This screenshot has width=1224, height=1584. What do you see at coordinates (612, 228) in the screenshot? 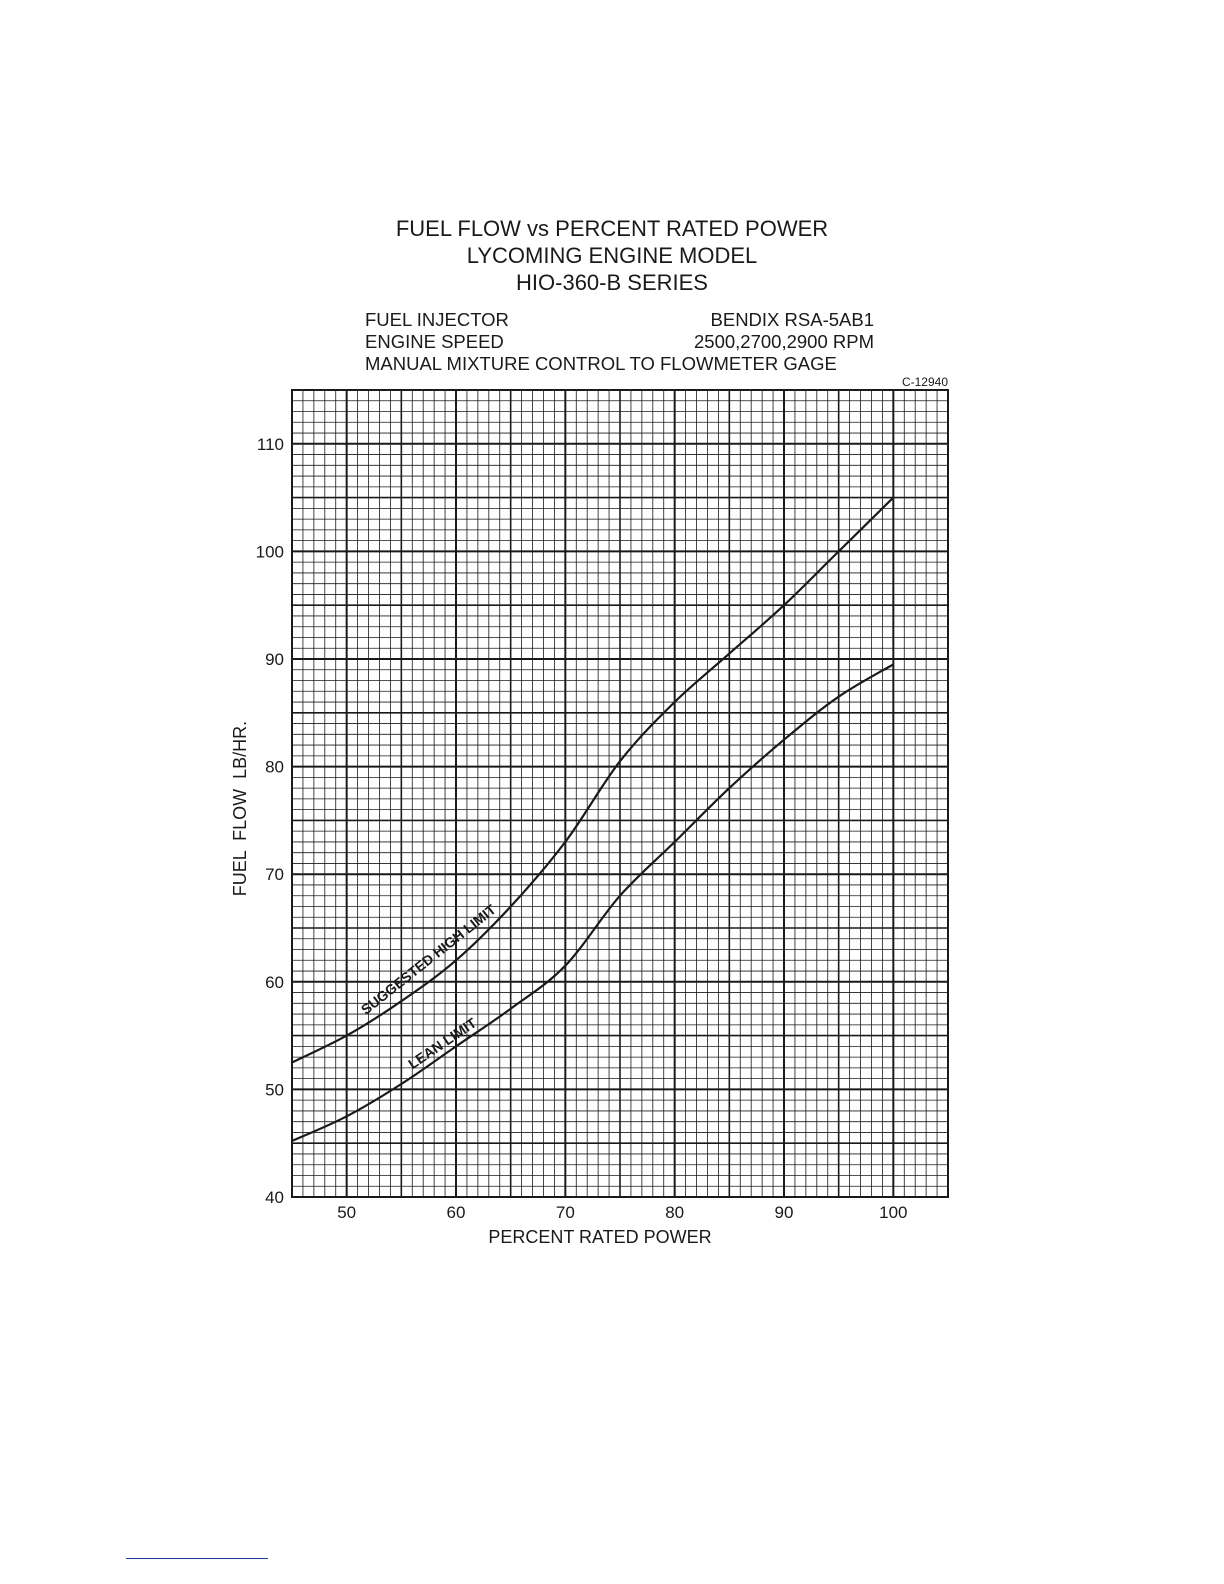
I see `chart-title: FUEL FLOW vs PERCENT RATED POWER` at bounding box center [612, 228].